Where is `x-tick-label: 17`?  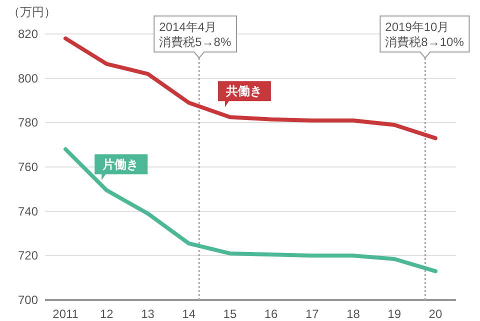 x-tick-label: 17 is located at coordinates (312, 314).